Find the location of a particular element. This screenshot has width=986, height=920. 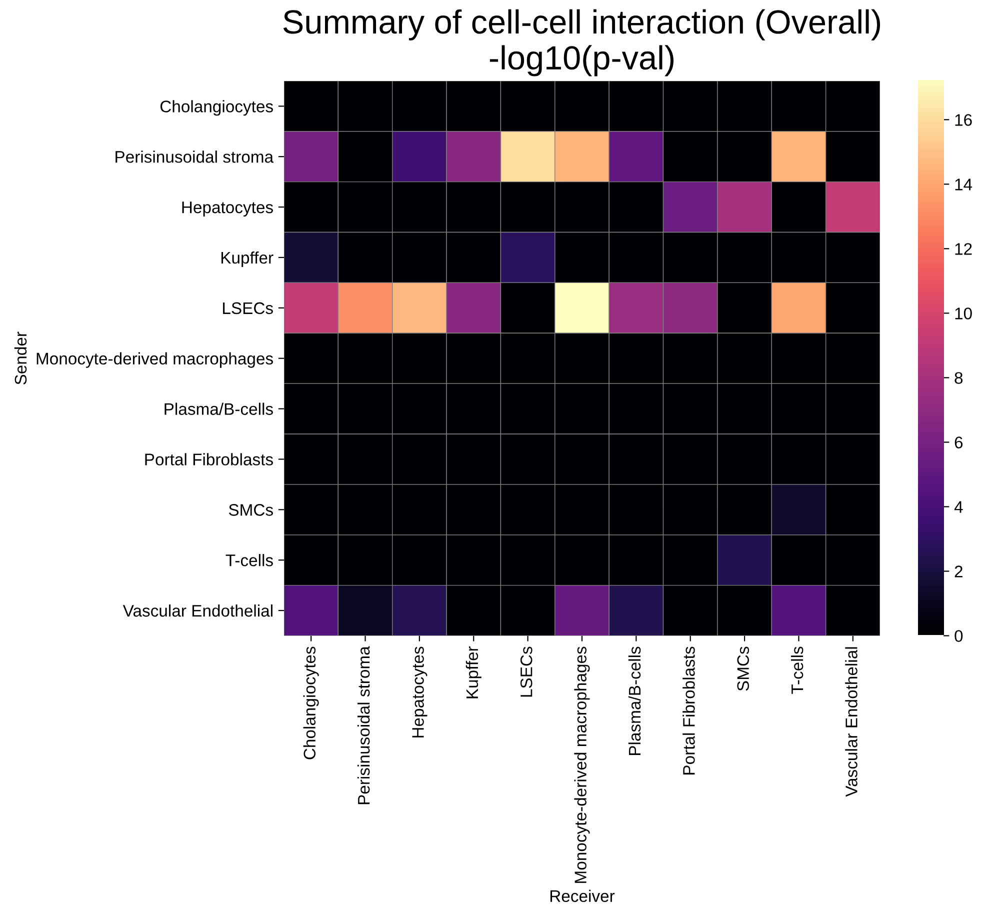

x-tick-label: SMCs is located at coordinates (743, 668).